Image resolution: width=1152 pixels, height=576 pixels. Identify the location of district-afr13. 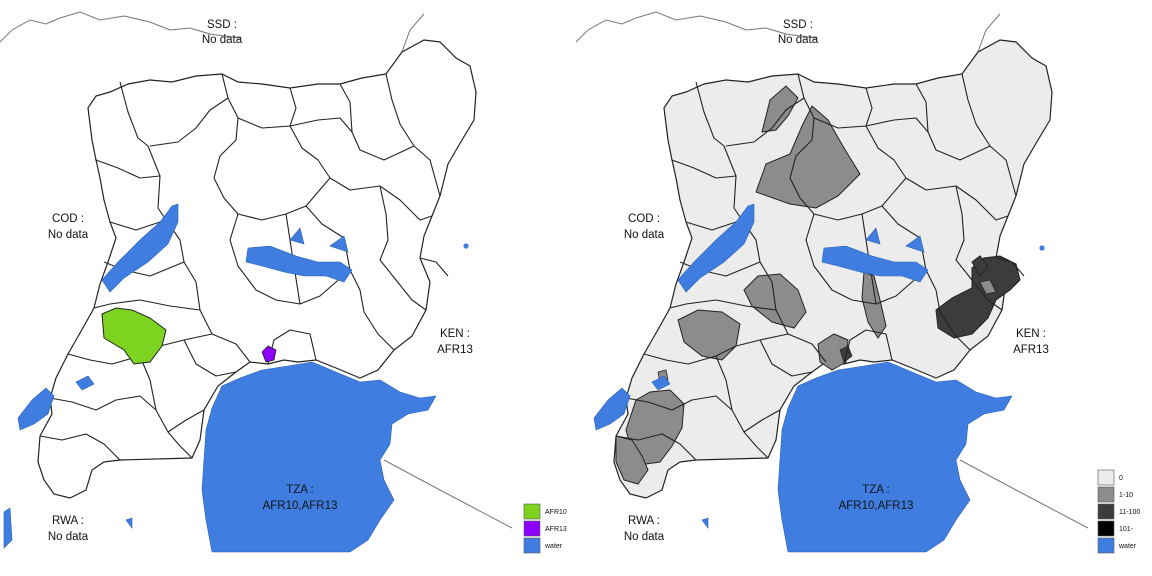
(269, 354).